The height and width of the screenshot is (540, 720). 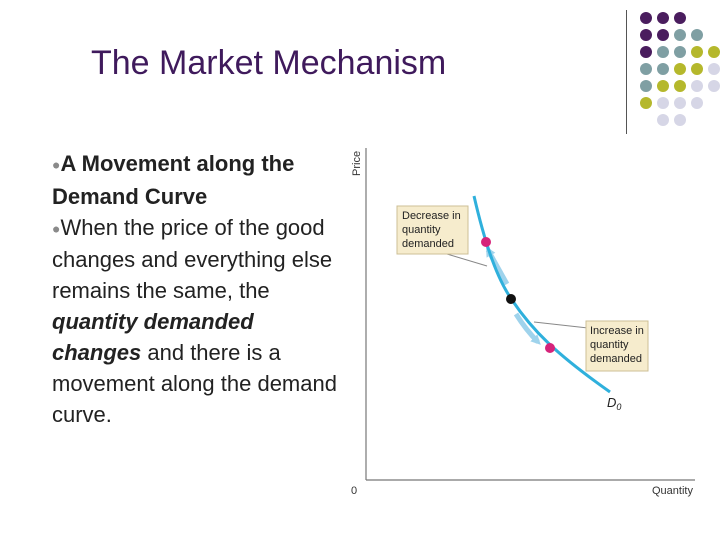 What do you see at coordinates (609, 345) in the screenshot?
I see `callout-increase-line: quantity` at bounding box center [609, 345].